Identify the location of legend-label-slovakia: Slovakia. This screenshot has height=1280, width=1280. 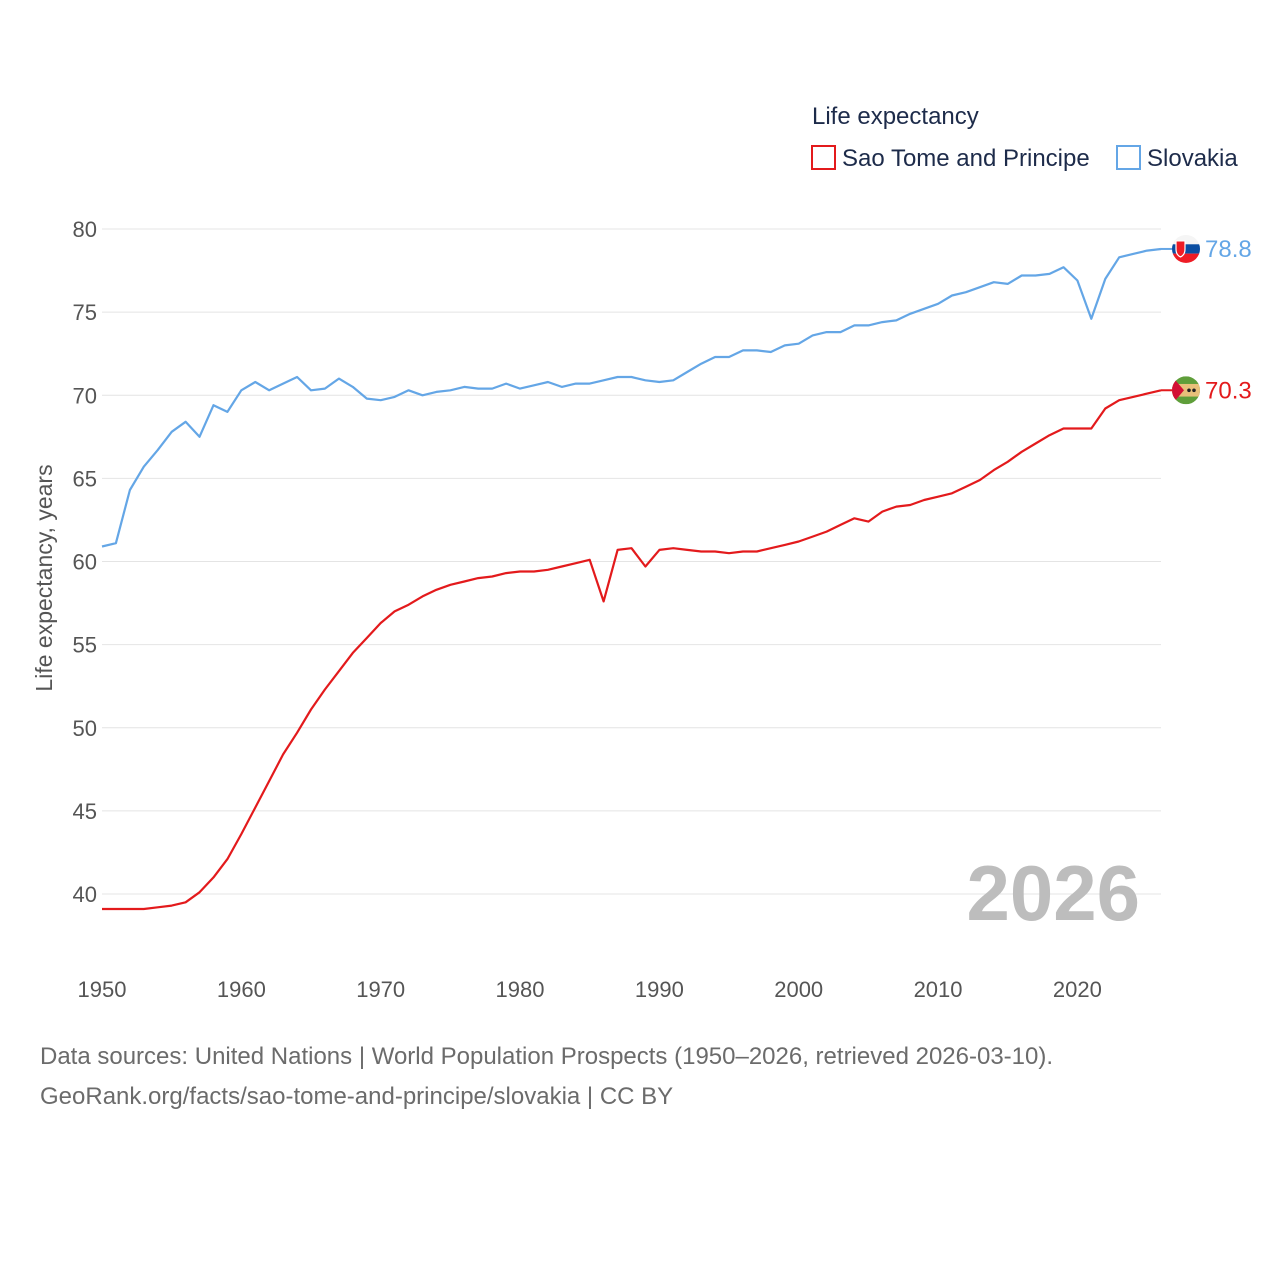
(1192, 158).